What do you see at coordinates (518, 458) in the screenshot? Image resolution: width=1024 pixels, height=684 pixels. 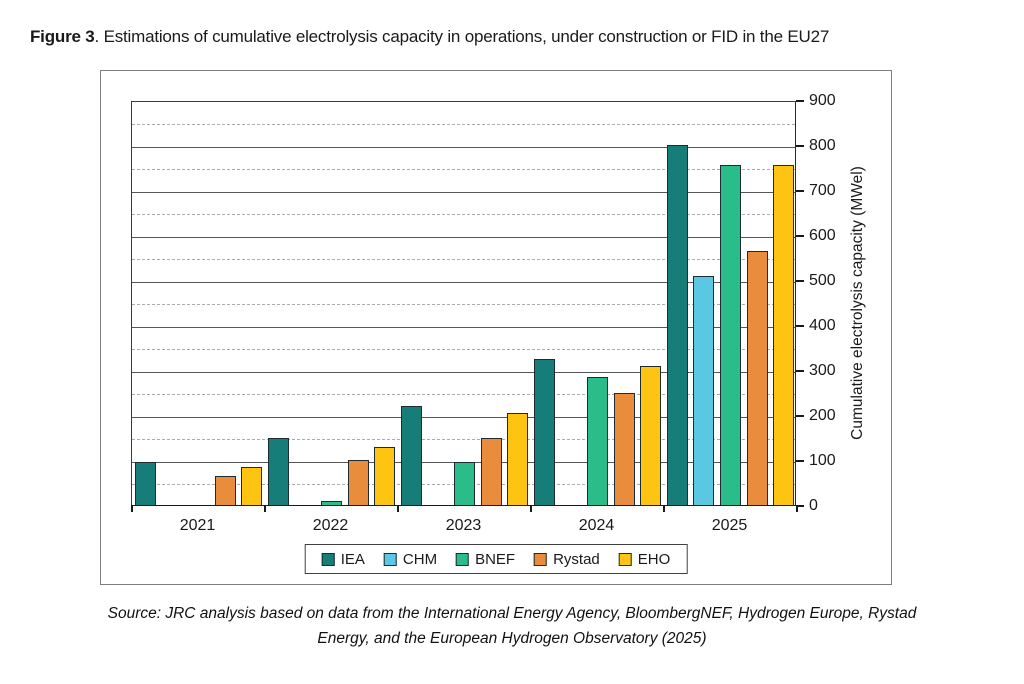 I see `bar-eho-2023` at bounding box center [518, 458].